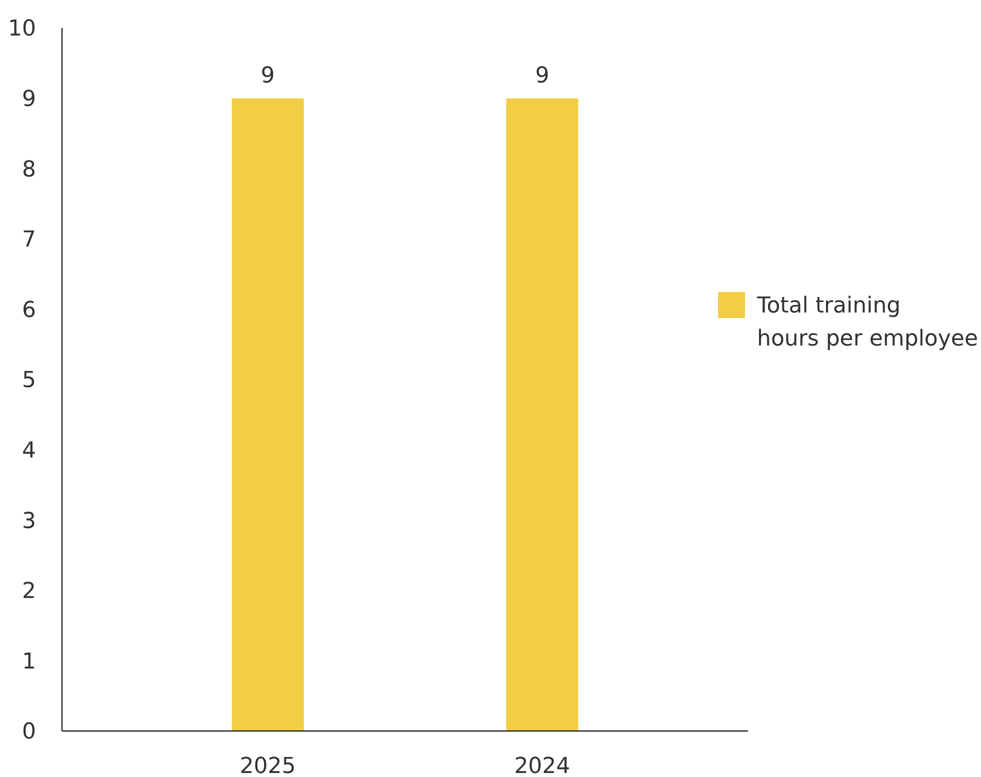 This screenshot has height=777, width=981. What do you see at coordinates (29, 169) in the screenshot?
I see `y-tick-label: 8` at bounding box center [29, 169].